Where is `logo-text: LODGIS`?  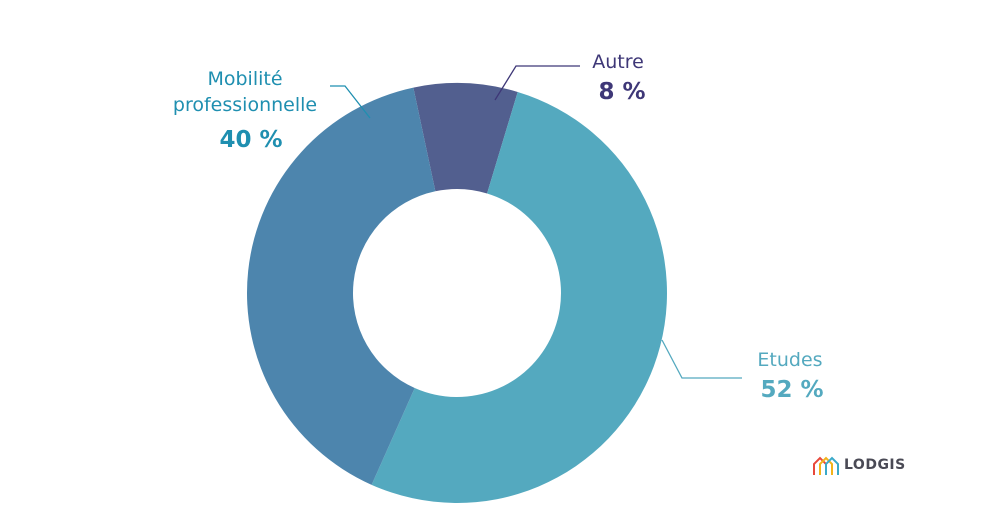 logo-text: LODGIS is located at coordinates (875, 465).